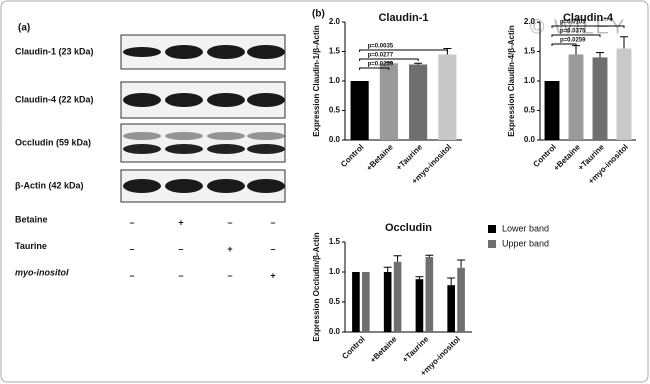 This screenshot has height=384, width=650. What do you see at coordinates (53, 142) in the screenshot?
I see `blot-row-label: Occludin (59 kDa)` at bounding box center [53, 142].